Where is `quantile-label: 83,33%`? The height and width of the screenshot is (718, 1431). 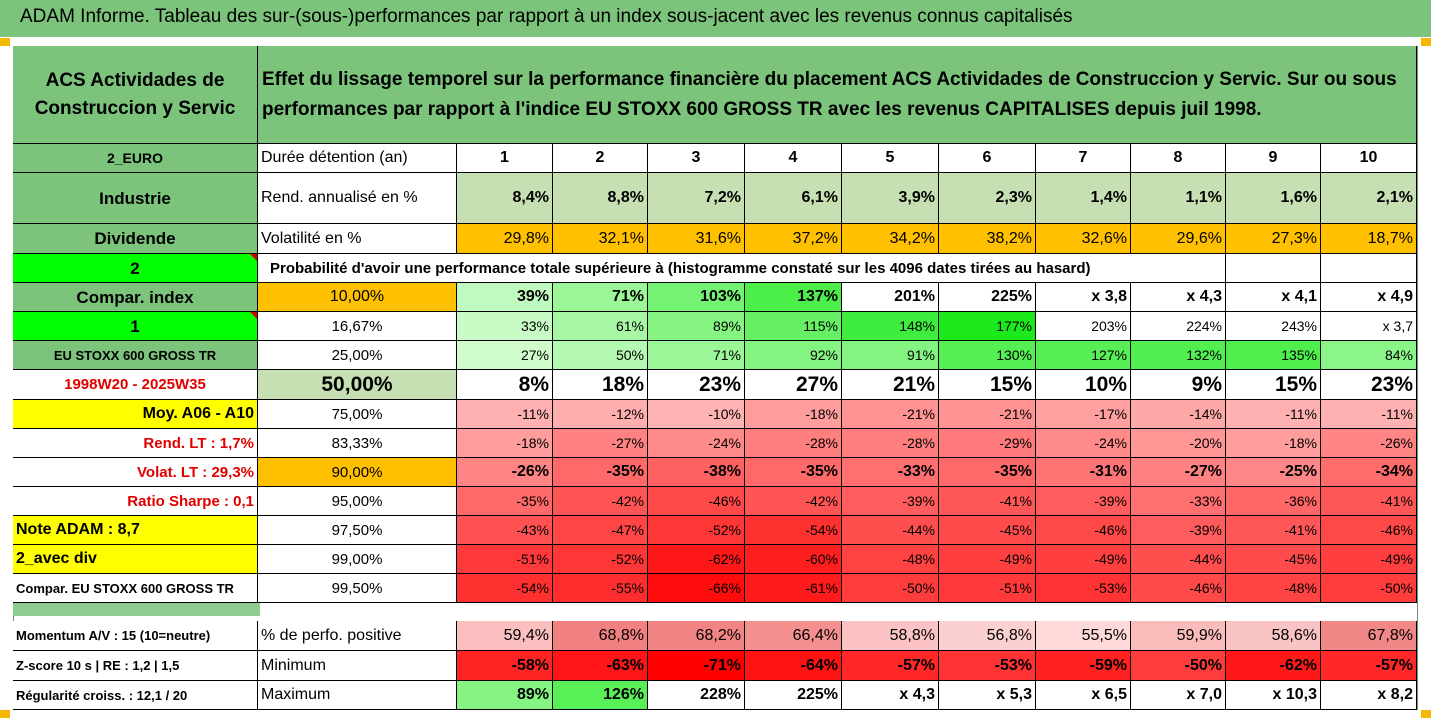
quantile-label: 83,33% is located at coordinates (357, 443).